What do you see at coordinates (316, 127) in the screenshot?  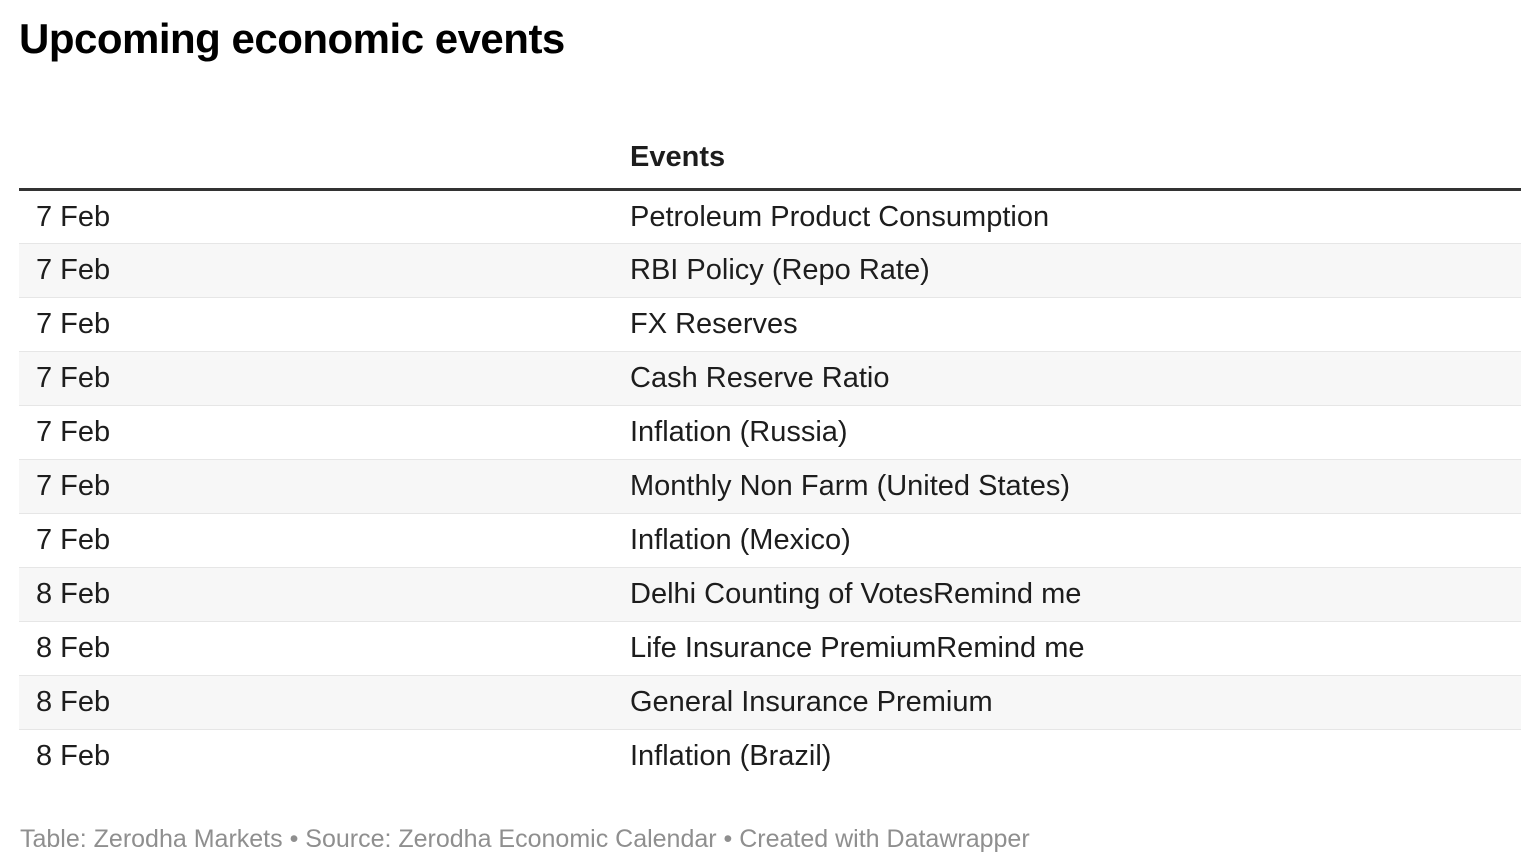 I see `column-header-date` at bounding box center [316, 127].